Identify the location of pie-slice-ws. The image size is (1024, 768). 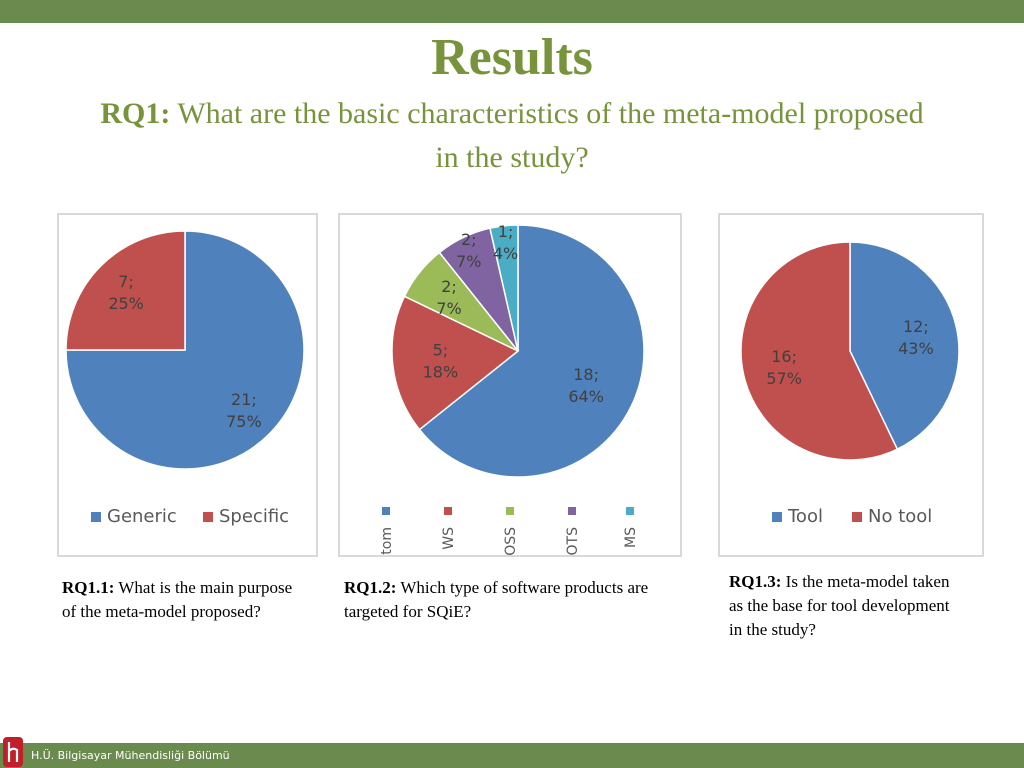
(455, 363).